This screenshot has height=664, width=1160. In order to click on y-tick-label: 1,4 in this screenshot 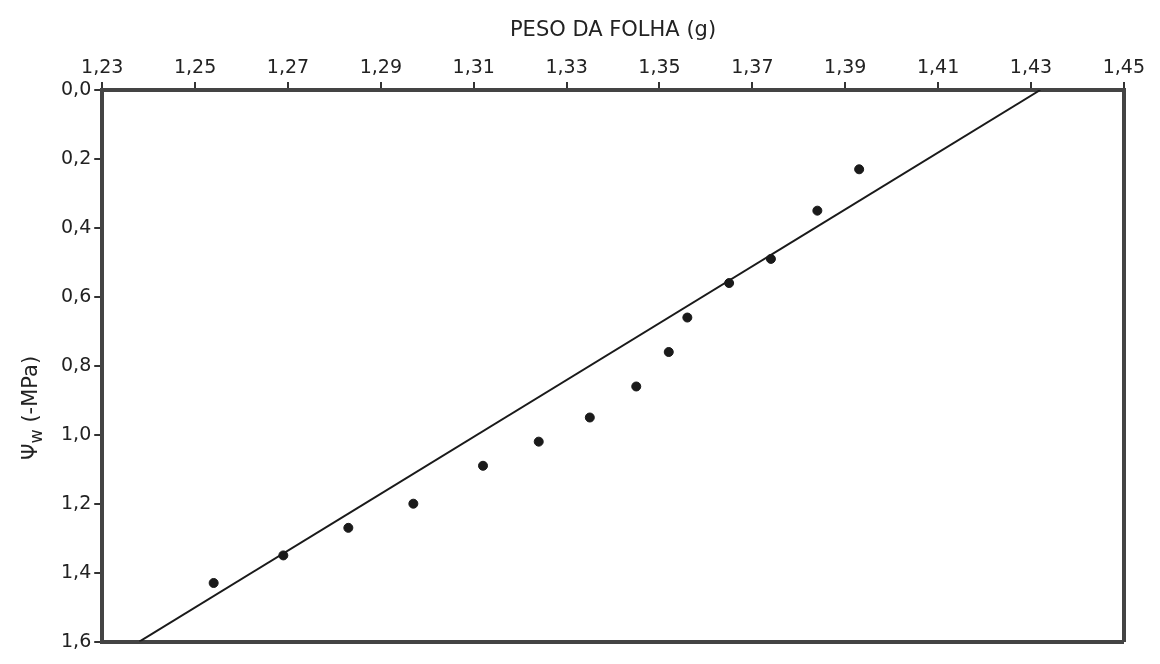, I will do `click(76, 570)`.